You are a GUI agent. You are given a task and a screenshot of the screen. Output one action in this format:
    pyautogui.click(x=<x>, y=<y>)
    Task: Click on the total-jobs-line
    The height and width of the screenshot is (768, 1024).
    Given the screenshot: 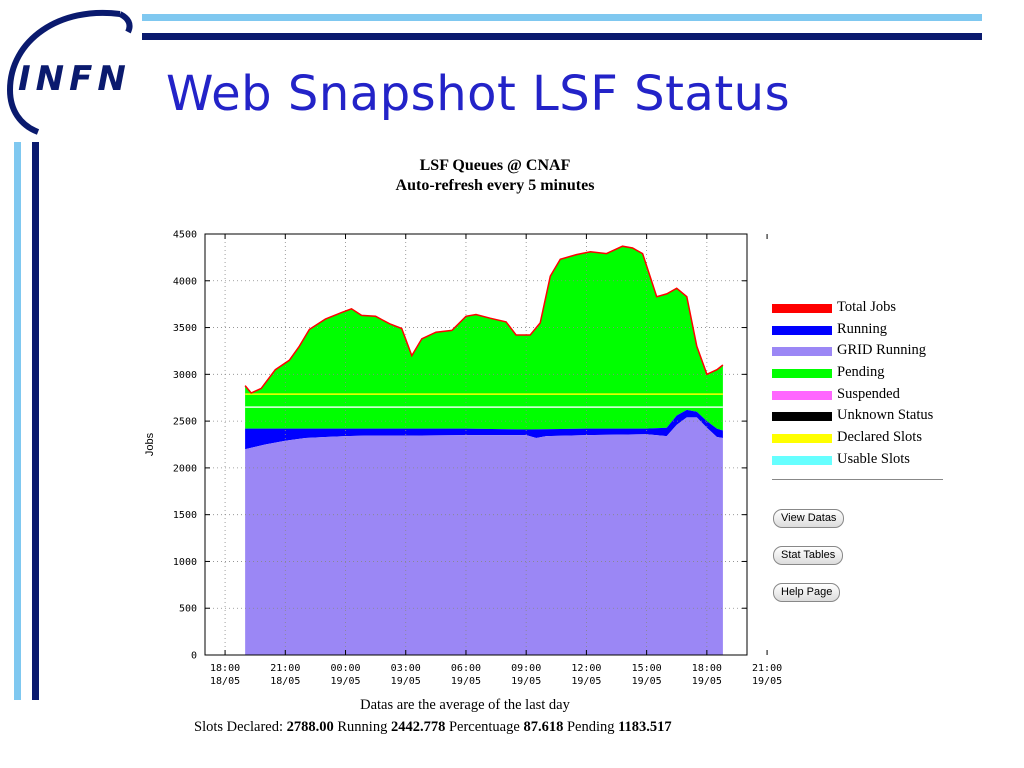 What is the action you would take?
    pyautogui.click(x=484, y=319)
    